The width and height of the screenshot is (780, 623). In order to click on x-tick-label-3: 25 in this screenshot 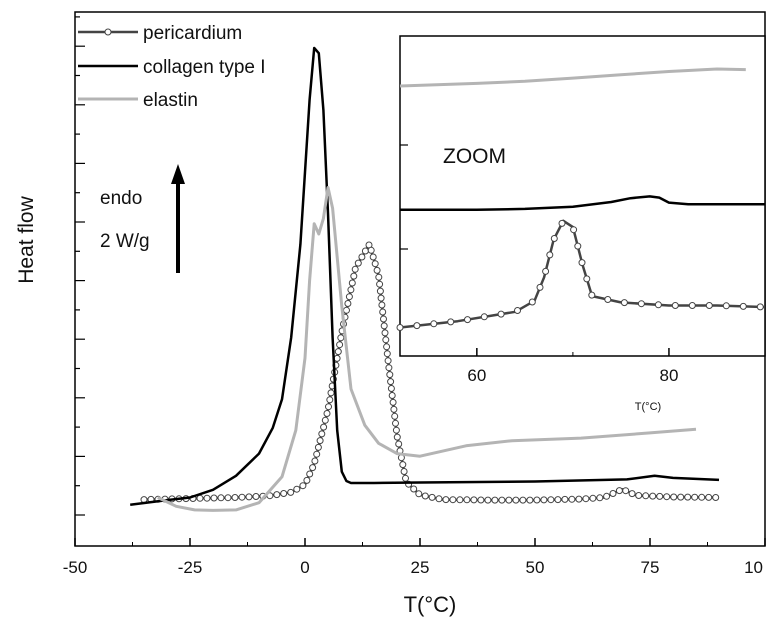, I will do `click(420, 567)`.